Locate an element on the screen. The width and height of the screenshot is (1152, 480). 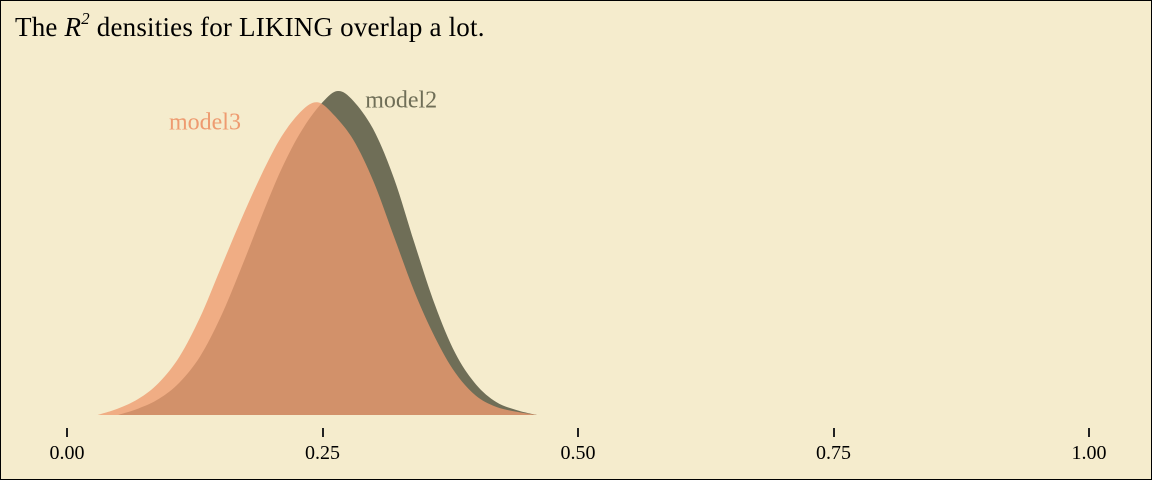
x-tick-label: 0.75 is located at coordinates (833, 453).